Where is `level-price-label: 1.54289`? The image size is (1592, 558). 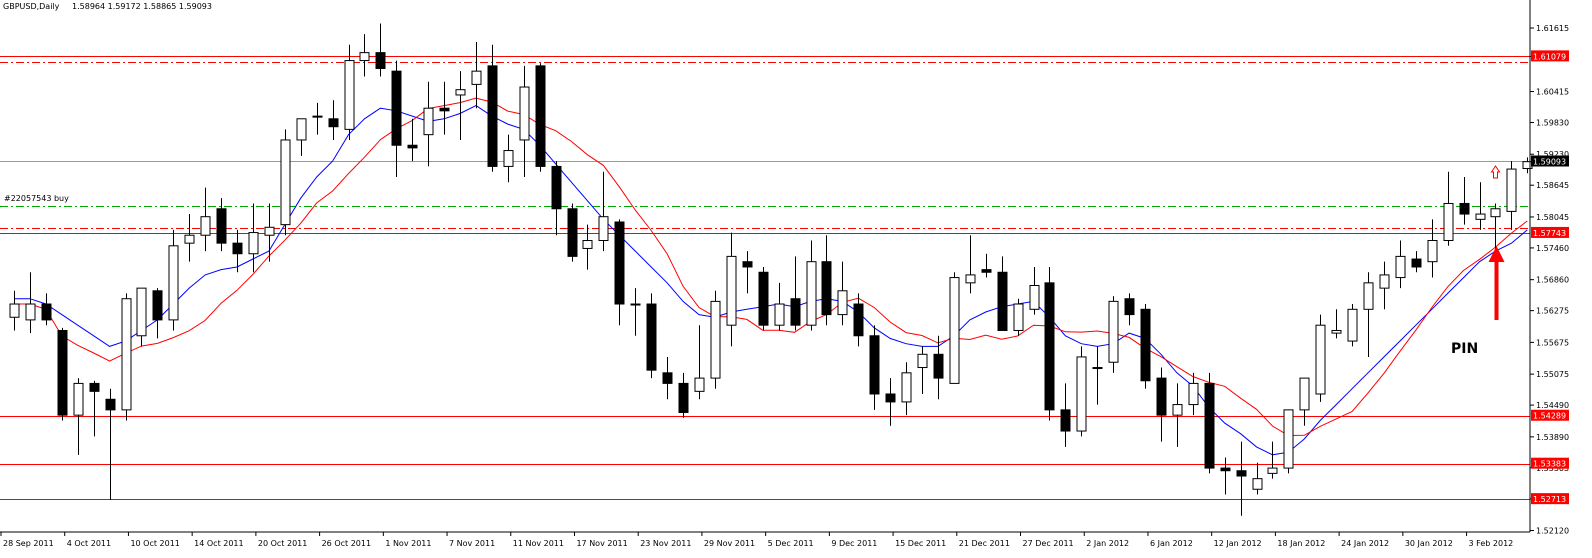
level-price-label: 1.54289 is located at coordinates (1549, 416).